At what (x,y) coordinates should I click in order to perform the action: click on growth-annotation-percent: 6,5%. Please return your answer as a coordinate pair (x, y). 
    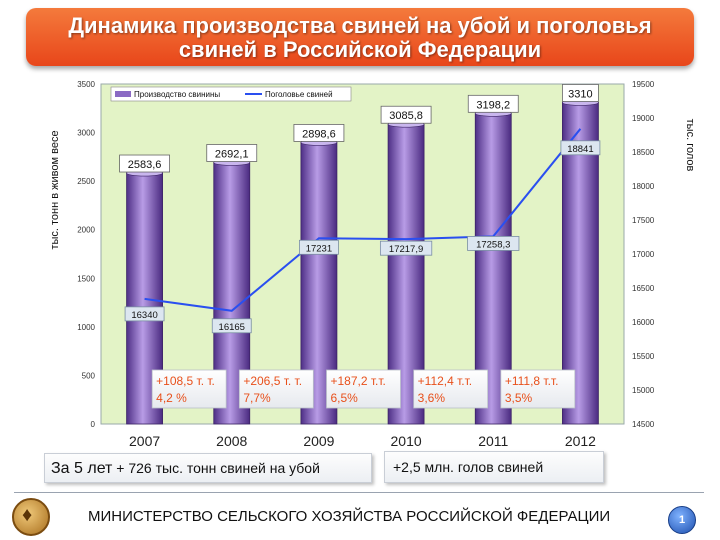
    Looking at the image, I should click on (345, 398).